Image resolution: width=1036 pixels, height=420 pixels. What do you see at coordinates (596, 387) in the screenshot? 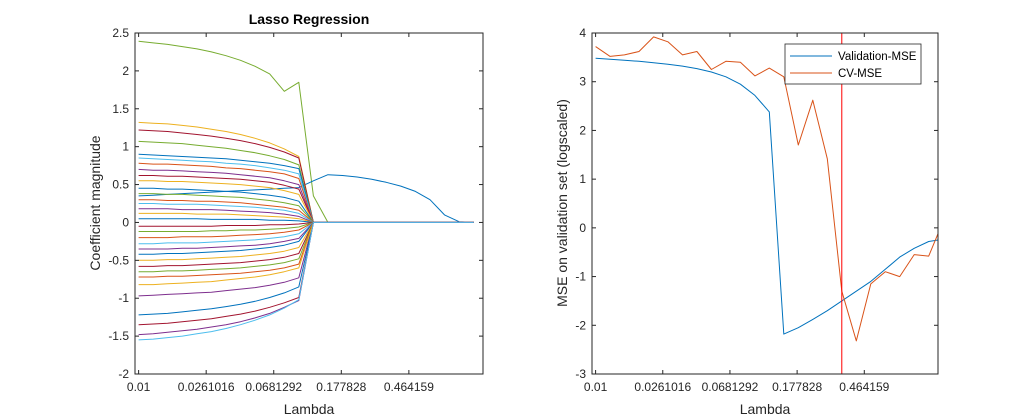
I see `mse-x-tick-label: 0.01` at bounding box center [596, 387].